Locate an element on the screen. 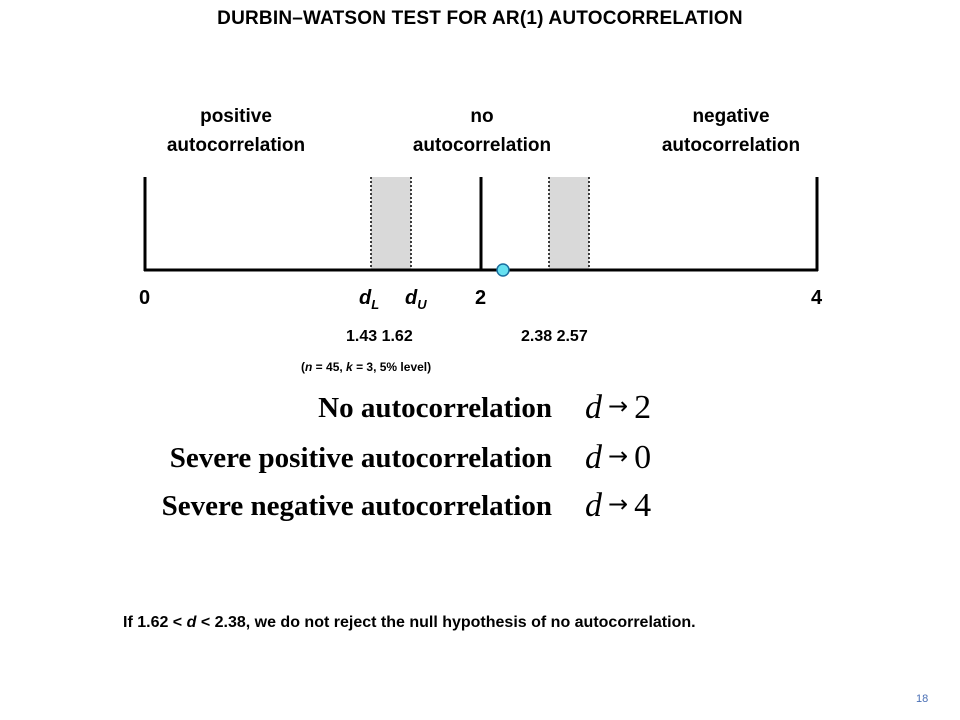 This screenshot has height=720, width=960. region-label-none-line2: autocorrelation is located at coordinates (482, 145).